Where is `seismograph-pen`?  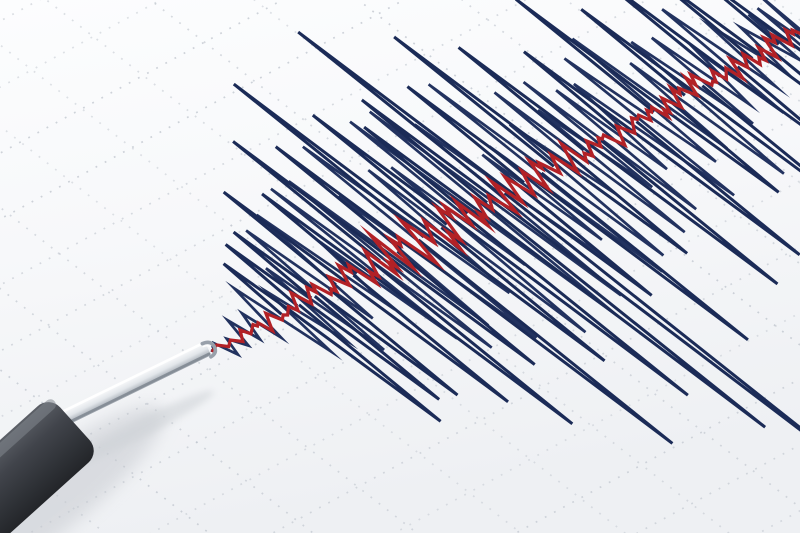
seismograph-pen is located at coordinates (109, 436).